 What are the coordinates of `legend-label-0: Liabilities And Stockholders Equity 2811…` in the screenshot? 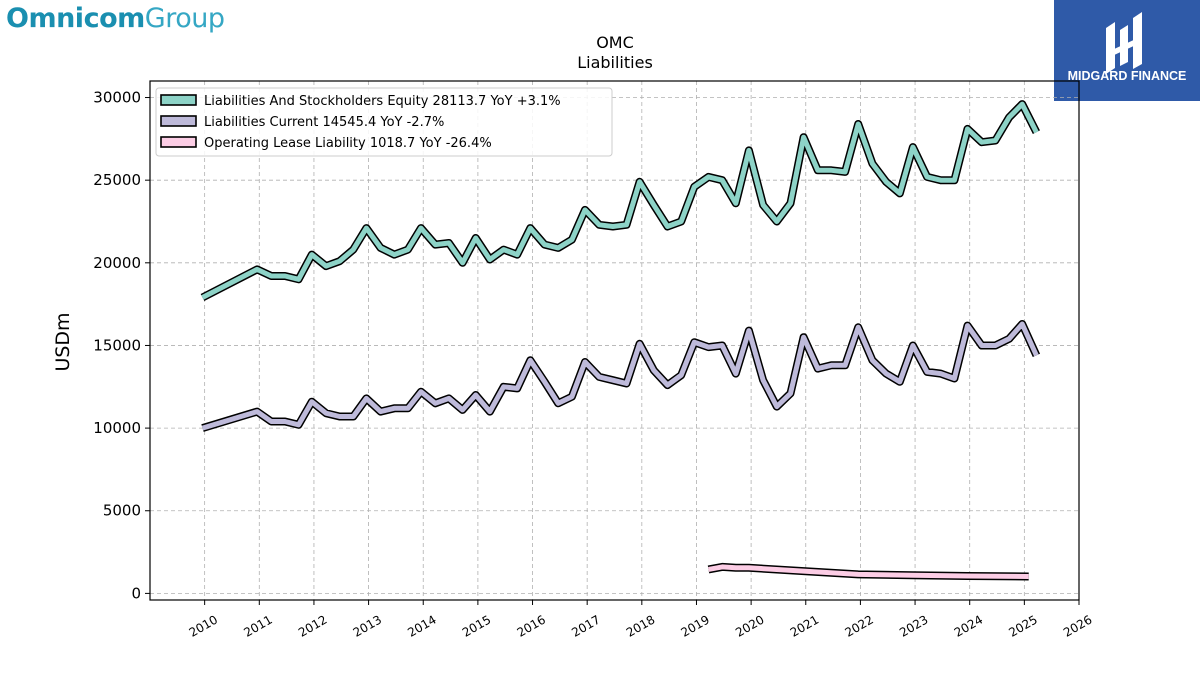 It's located at (382, 101).